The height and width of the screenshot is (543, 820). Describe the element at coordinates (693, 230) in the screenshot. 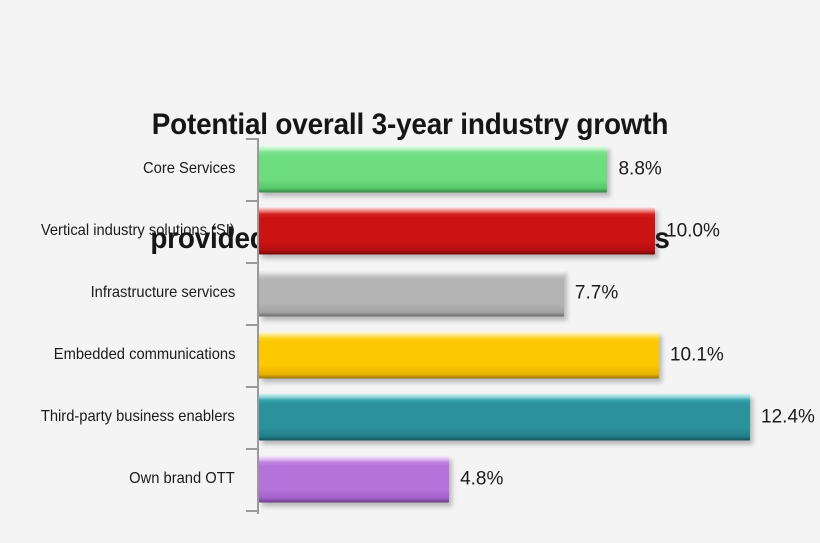

I see `bar-value-label: 10.0%` at that location.